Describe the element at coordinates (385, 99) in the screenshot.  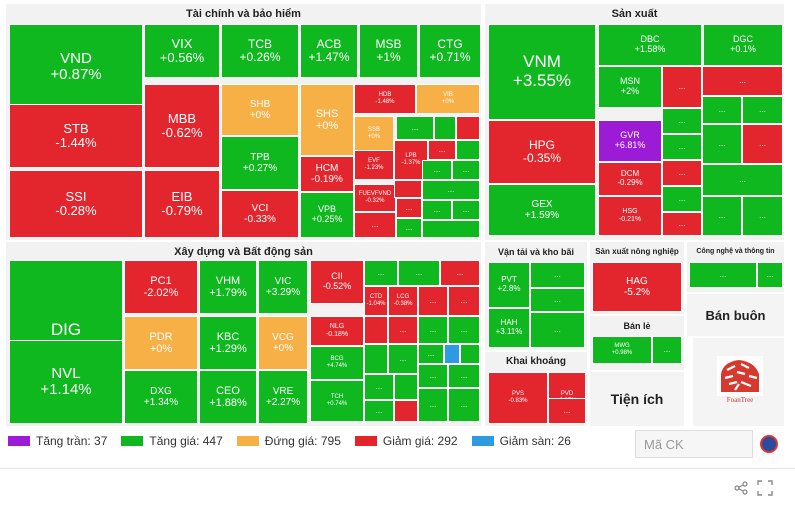
I see `tile-hdb: HDB -1.48%` at that location.